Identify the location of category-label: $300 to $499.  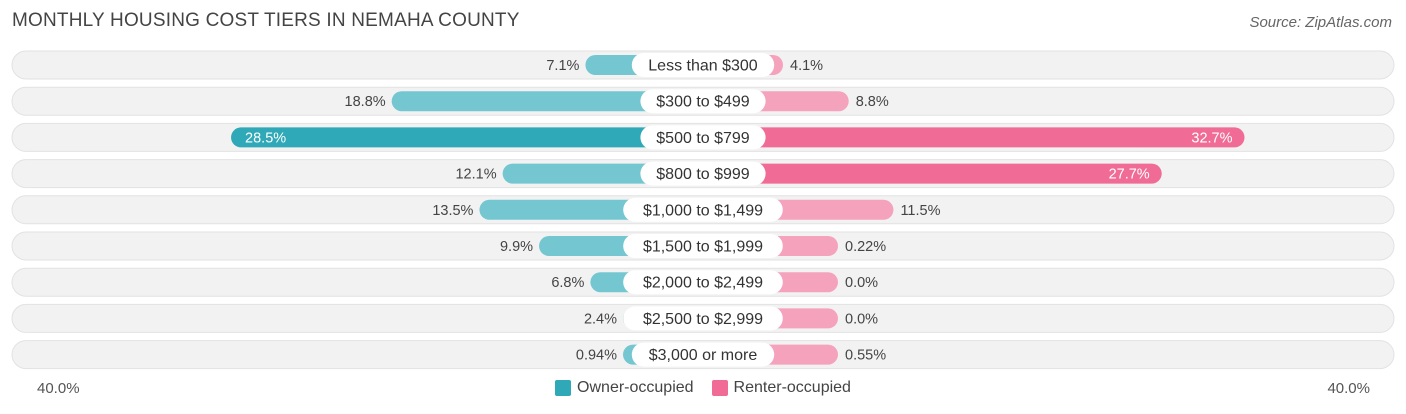
(703, 102).